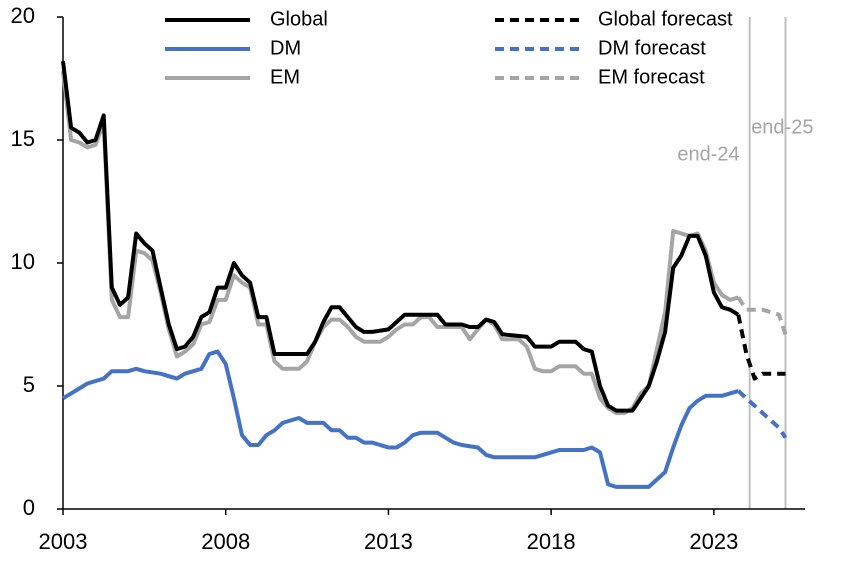 The width and height of the screenshot is (852, 564). I want to click on x-tick-label: 2008, so click(225, 541).